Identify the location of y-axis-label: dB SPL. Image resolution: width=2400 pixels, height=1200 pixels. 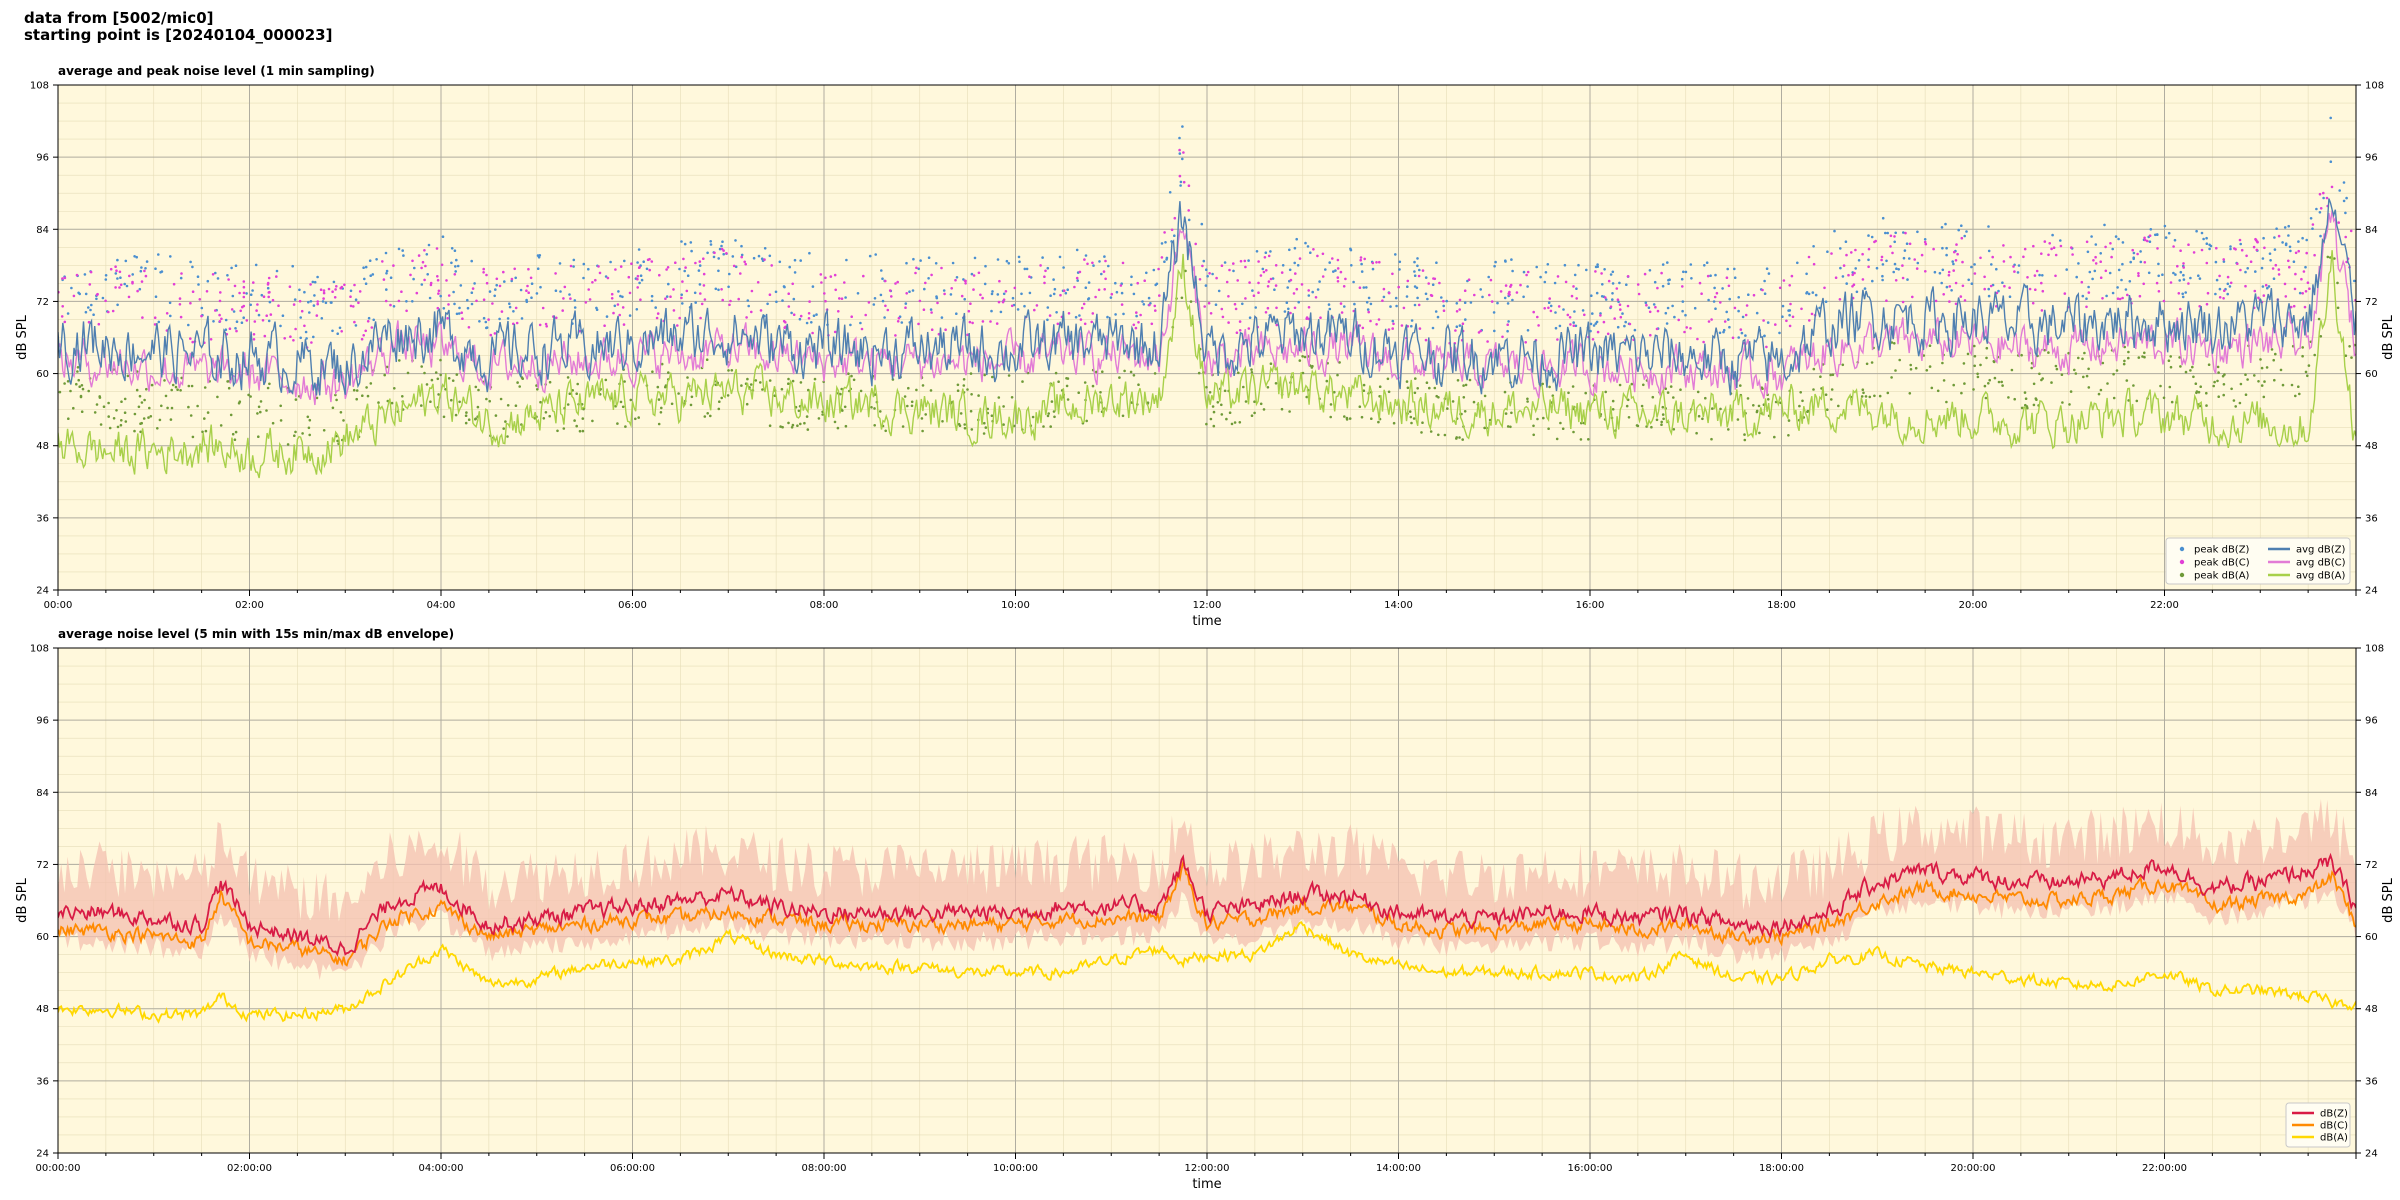
(22, 336).